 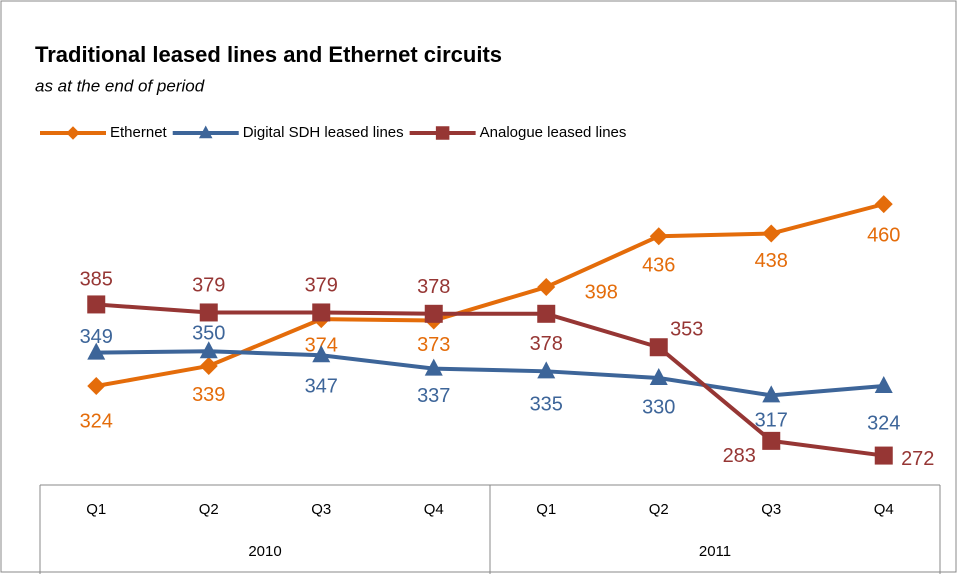 I want to click on data-label: 398, so click(x=601, y=292).